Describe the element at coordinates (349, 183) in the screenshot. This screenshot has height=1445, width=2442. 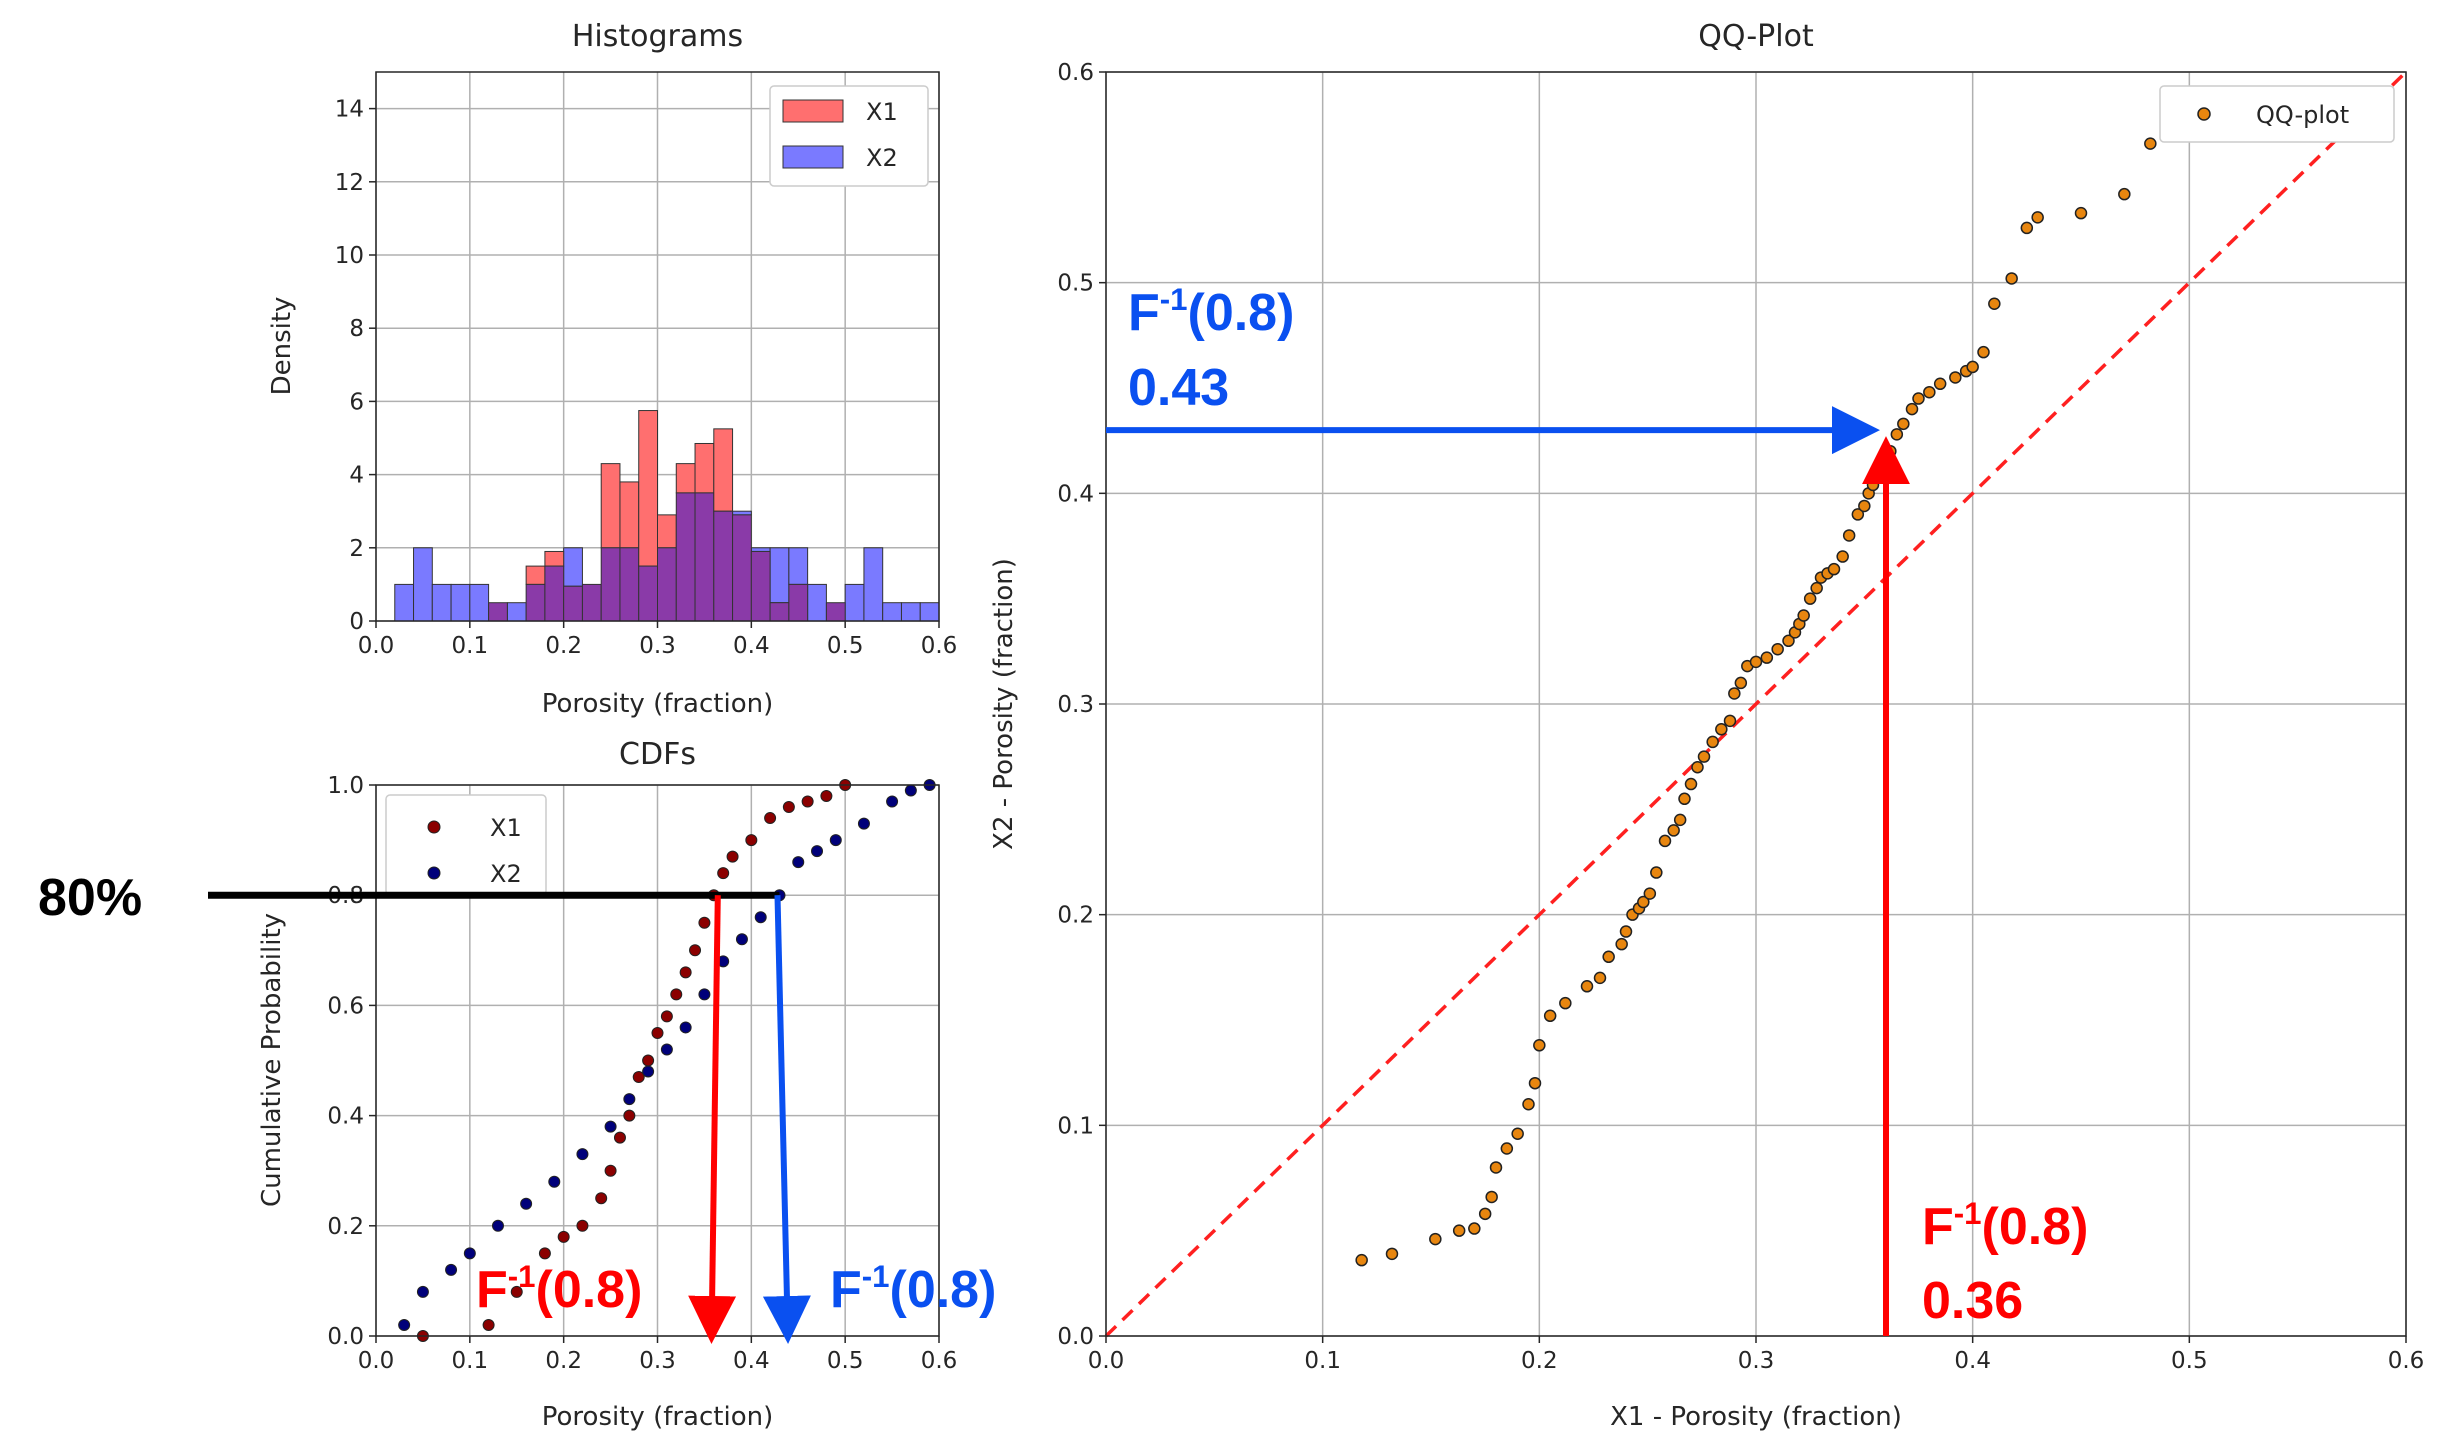
I see `y-tick-label: 12` at that location.